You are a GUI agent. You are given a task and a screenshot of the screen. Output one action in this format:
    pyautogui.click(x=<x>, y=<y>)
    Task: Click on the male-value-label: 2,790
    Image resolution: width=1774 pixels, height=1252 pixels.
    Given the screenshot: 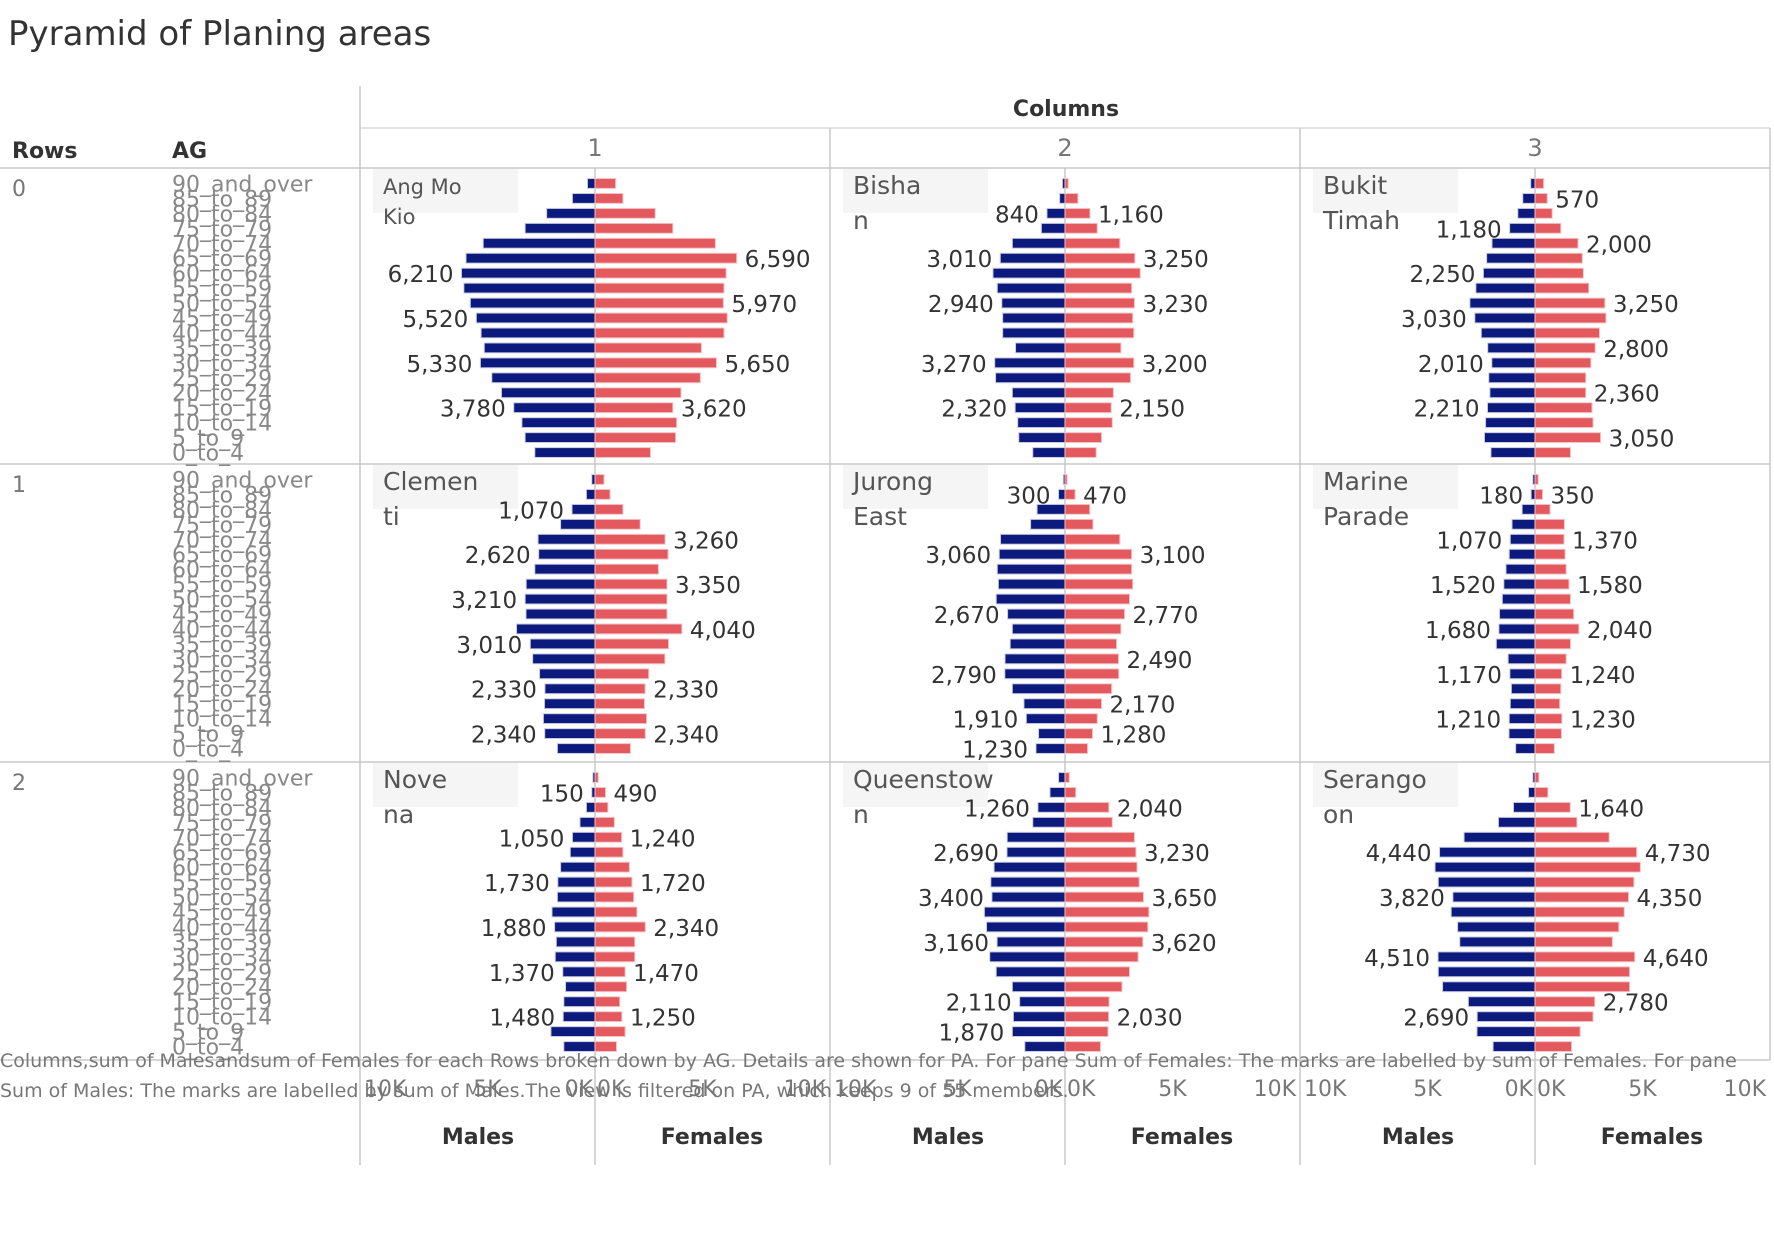 What is the action you would take?
    pyautogui.click(x=964, y=676)
    